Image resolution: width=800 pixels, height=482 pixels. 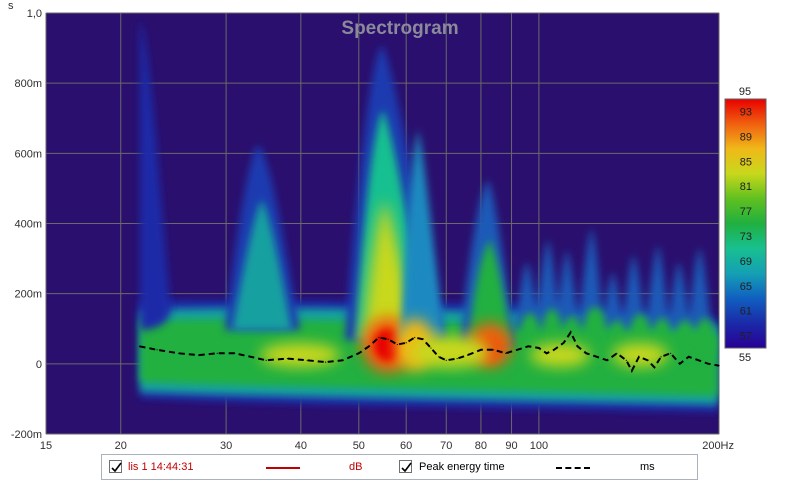 I want to click on colorbar-ticks: 95 93 89 85 81 77 73 69 65 61 57 55, so click(x=745, y=225).